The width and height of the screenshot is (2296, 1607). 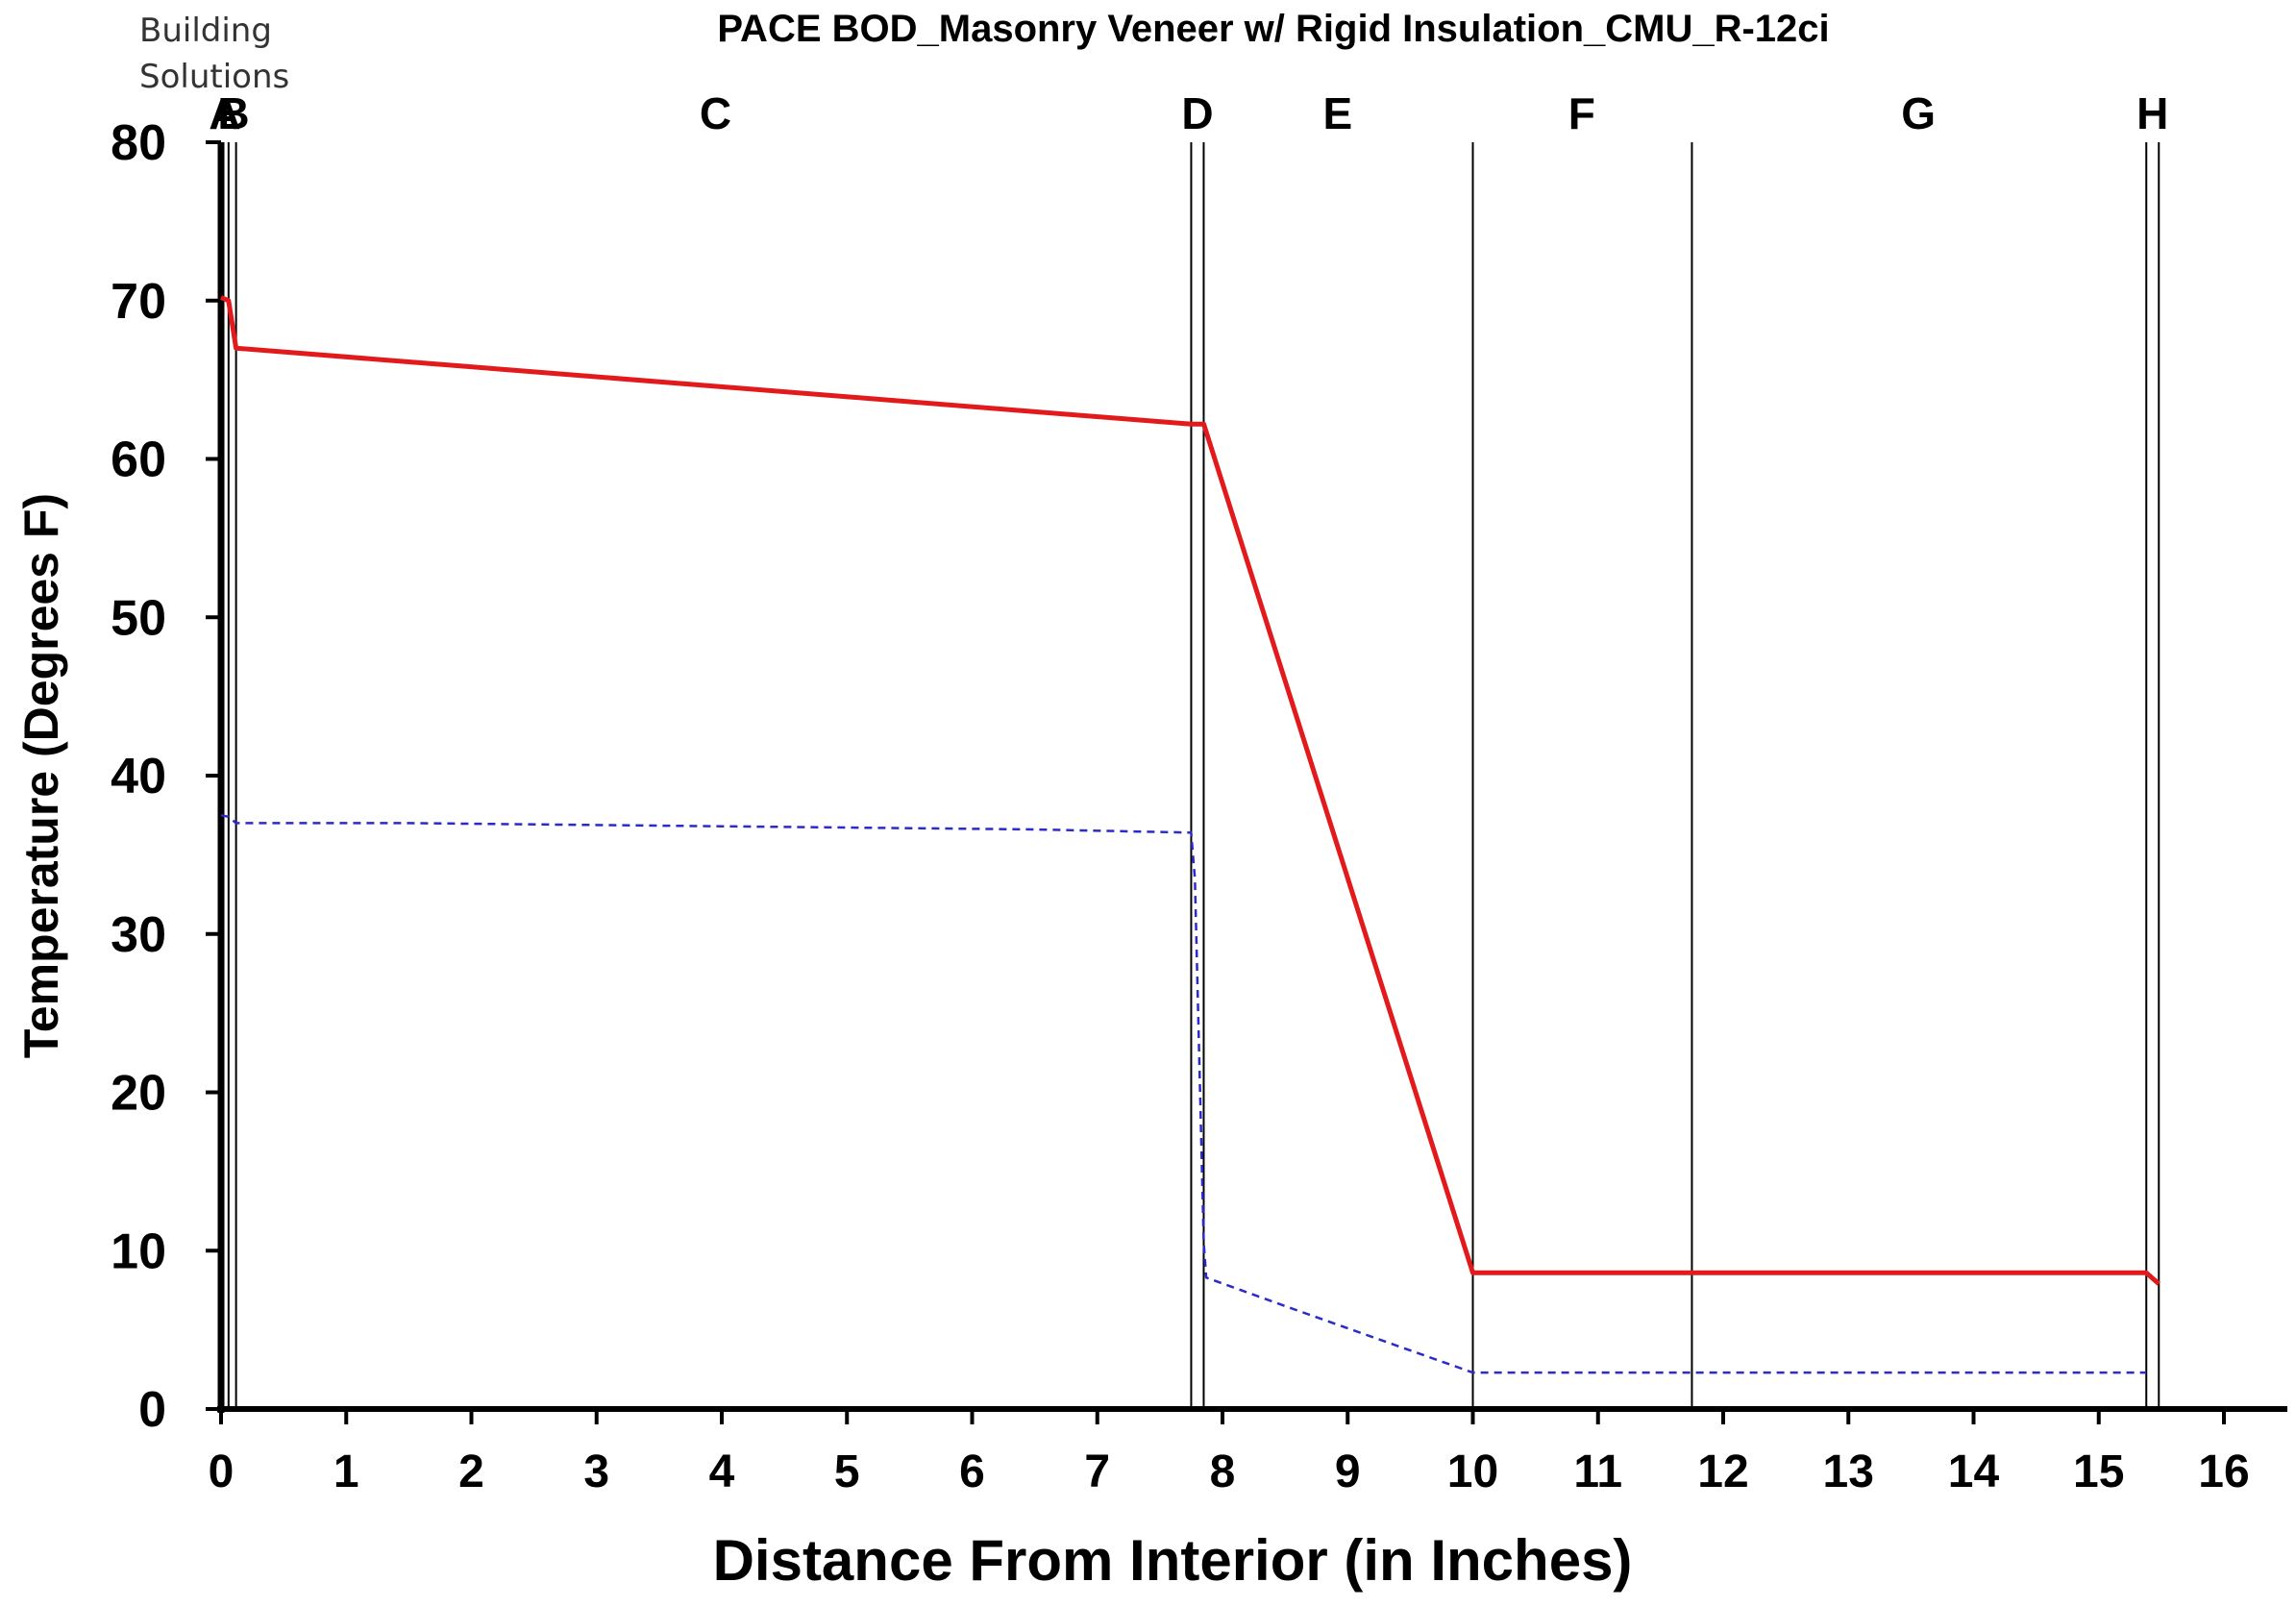 What do you see at coordinates (2152, 113) in the screenshot?
I see `layer-label-h: H` at bounding box center [2152, 113].